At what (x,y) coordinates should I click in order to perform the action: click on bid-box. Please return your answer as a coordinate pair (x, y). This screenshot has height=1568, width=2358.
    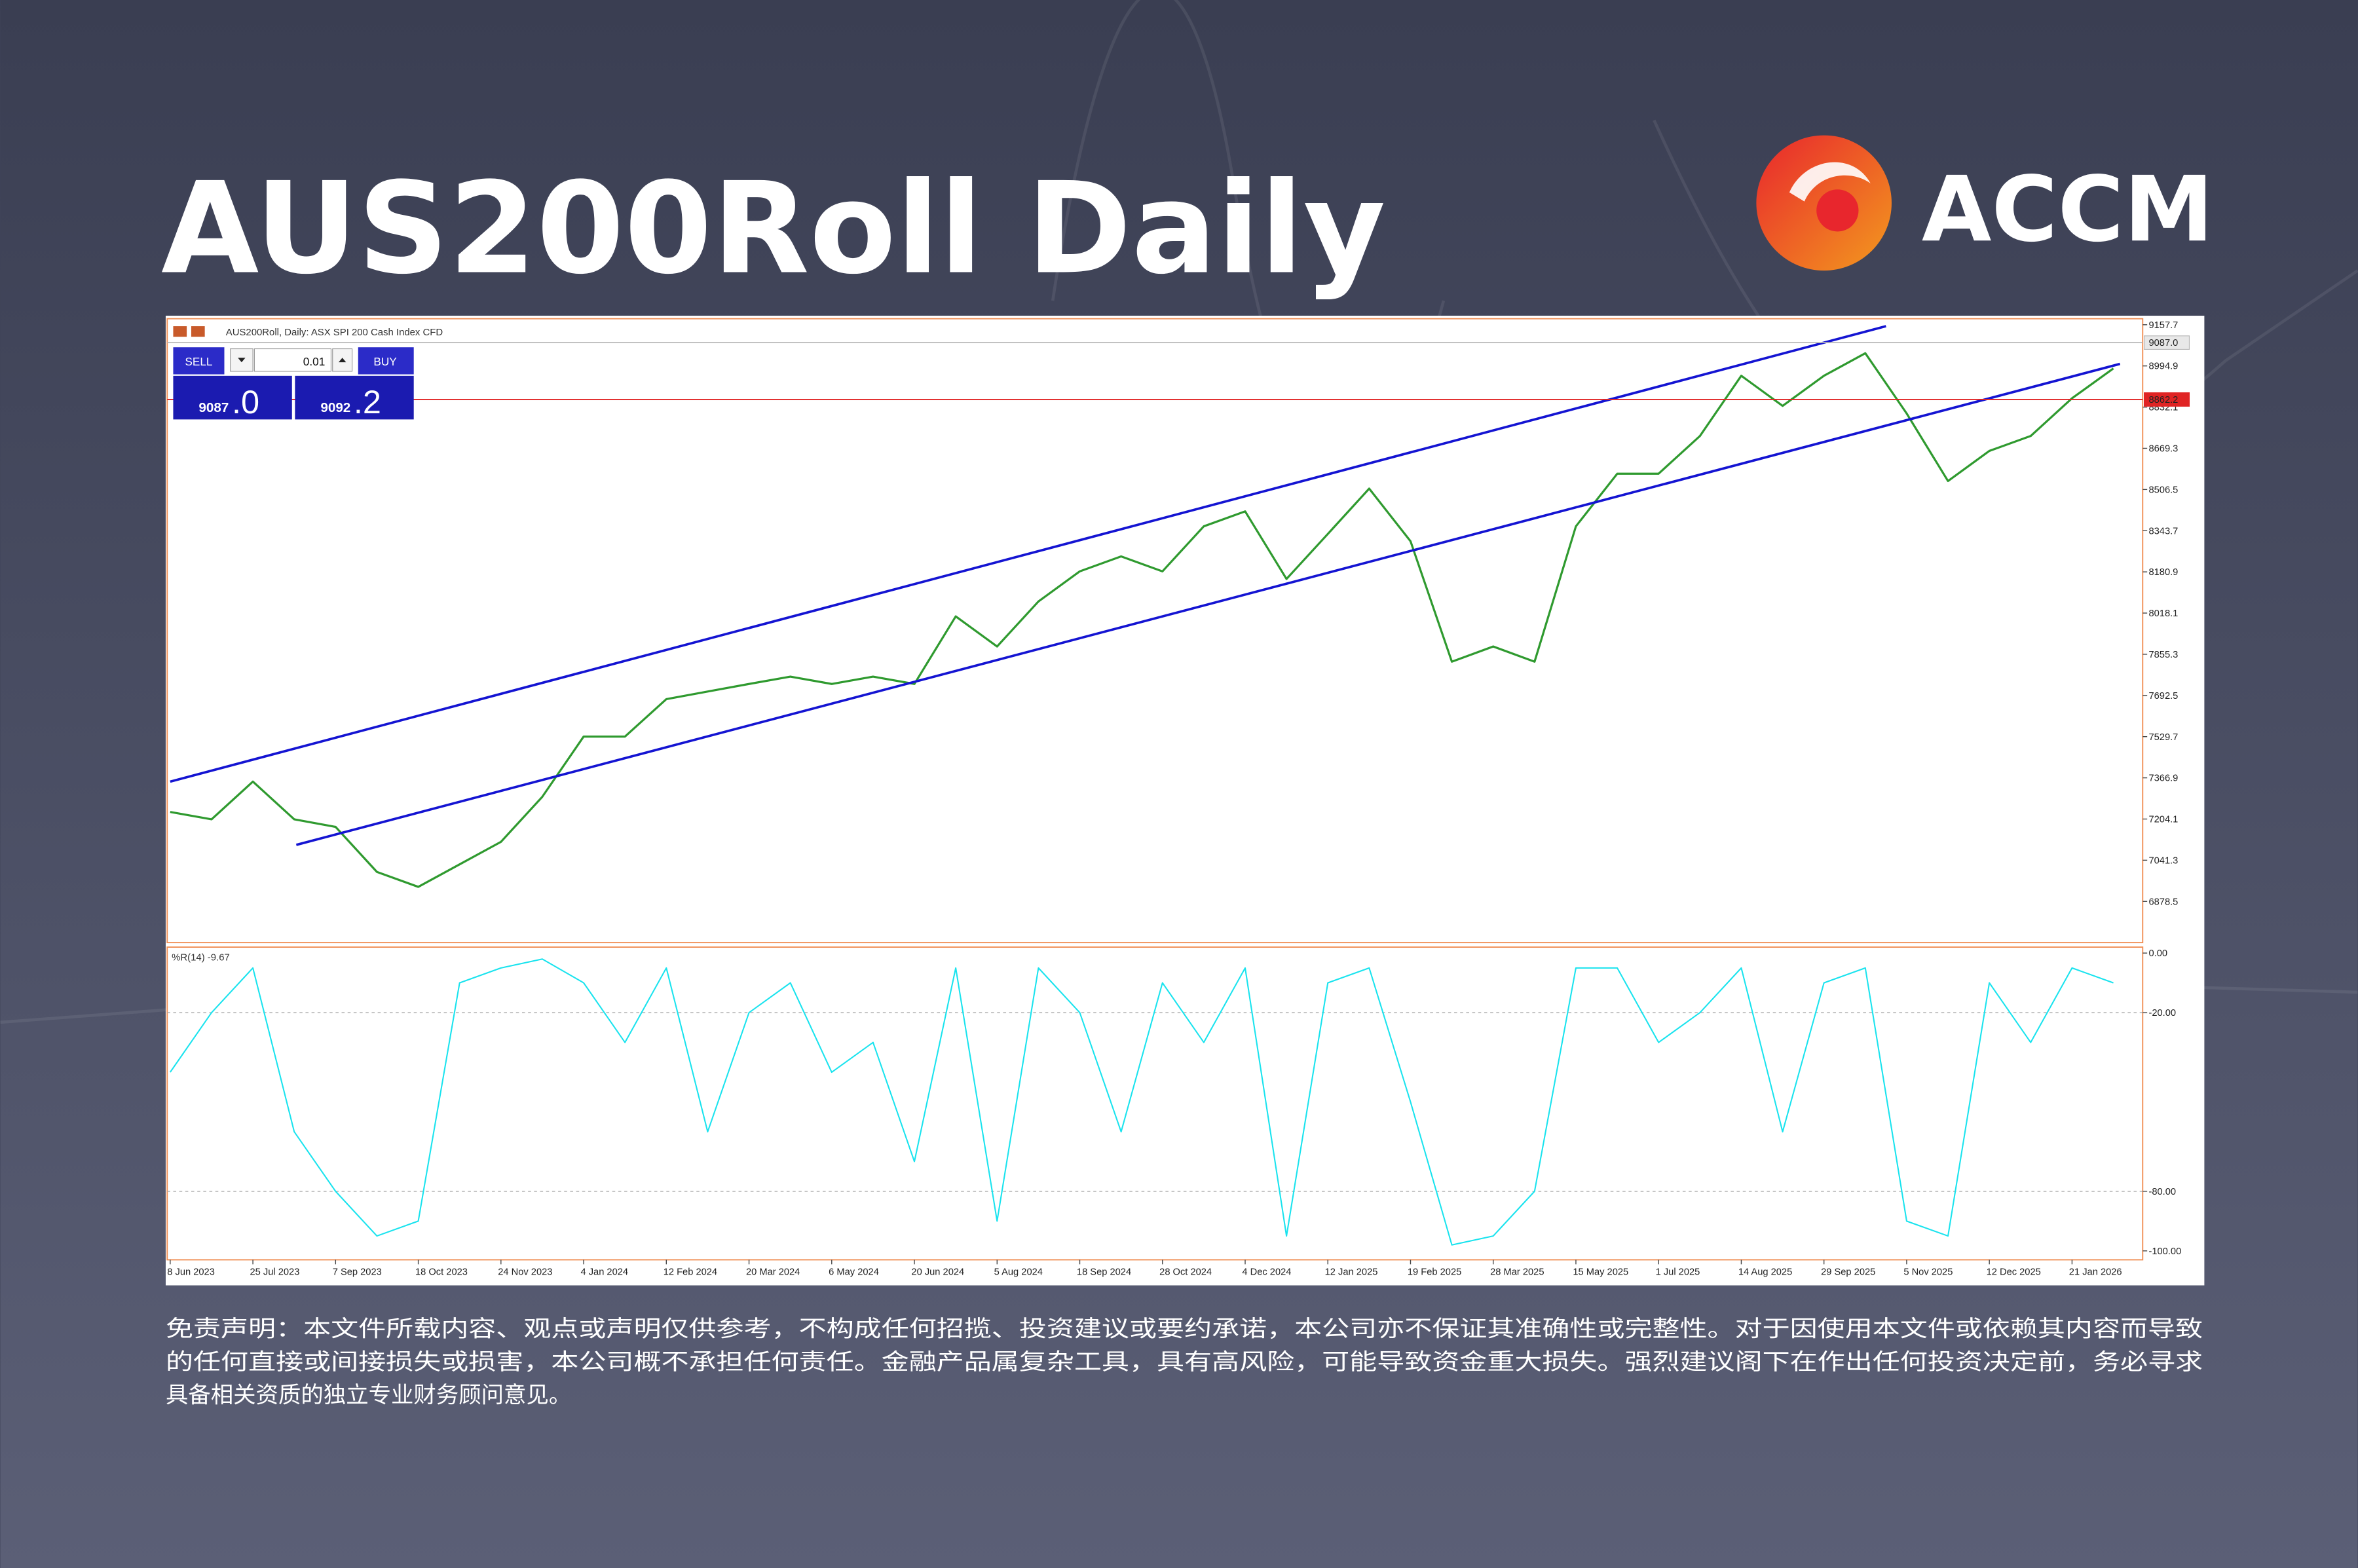
    Looking at the image, I should click on (233, 397).